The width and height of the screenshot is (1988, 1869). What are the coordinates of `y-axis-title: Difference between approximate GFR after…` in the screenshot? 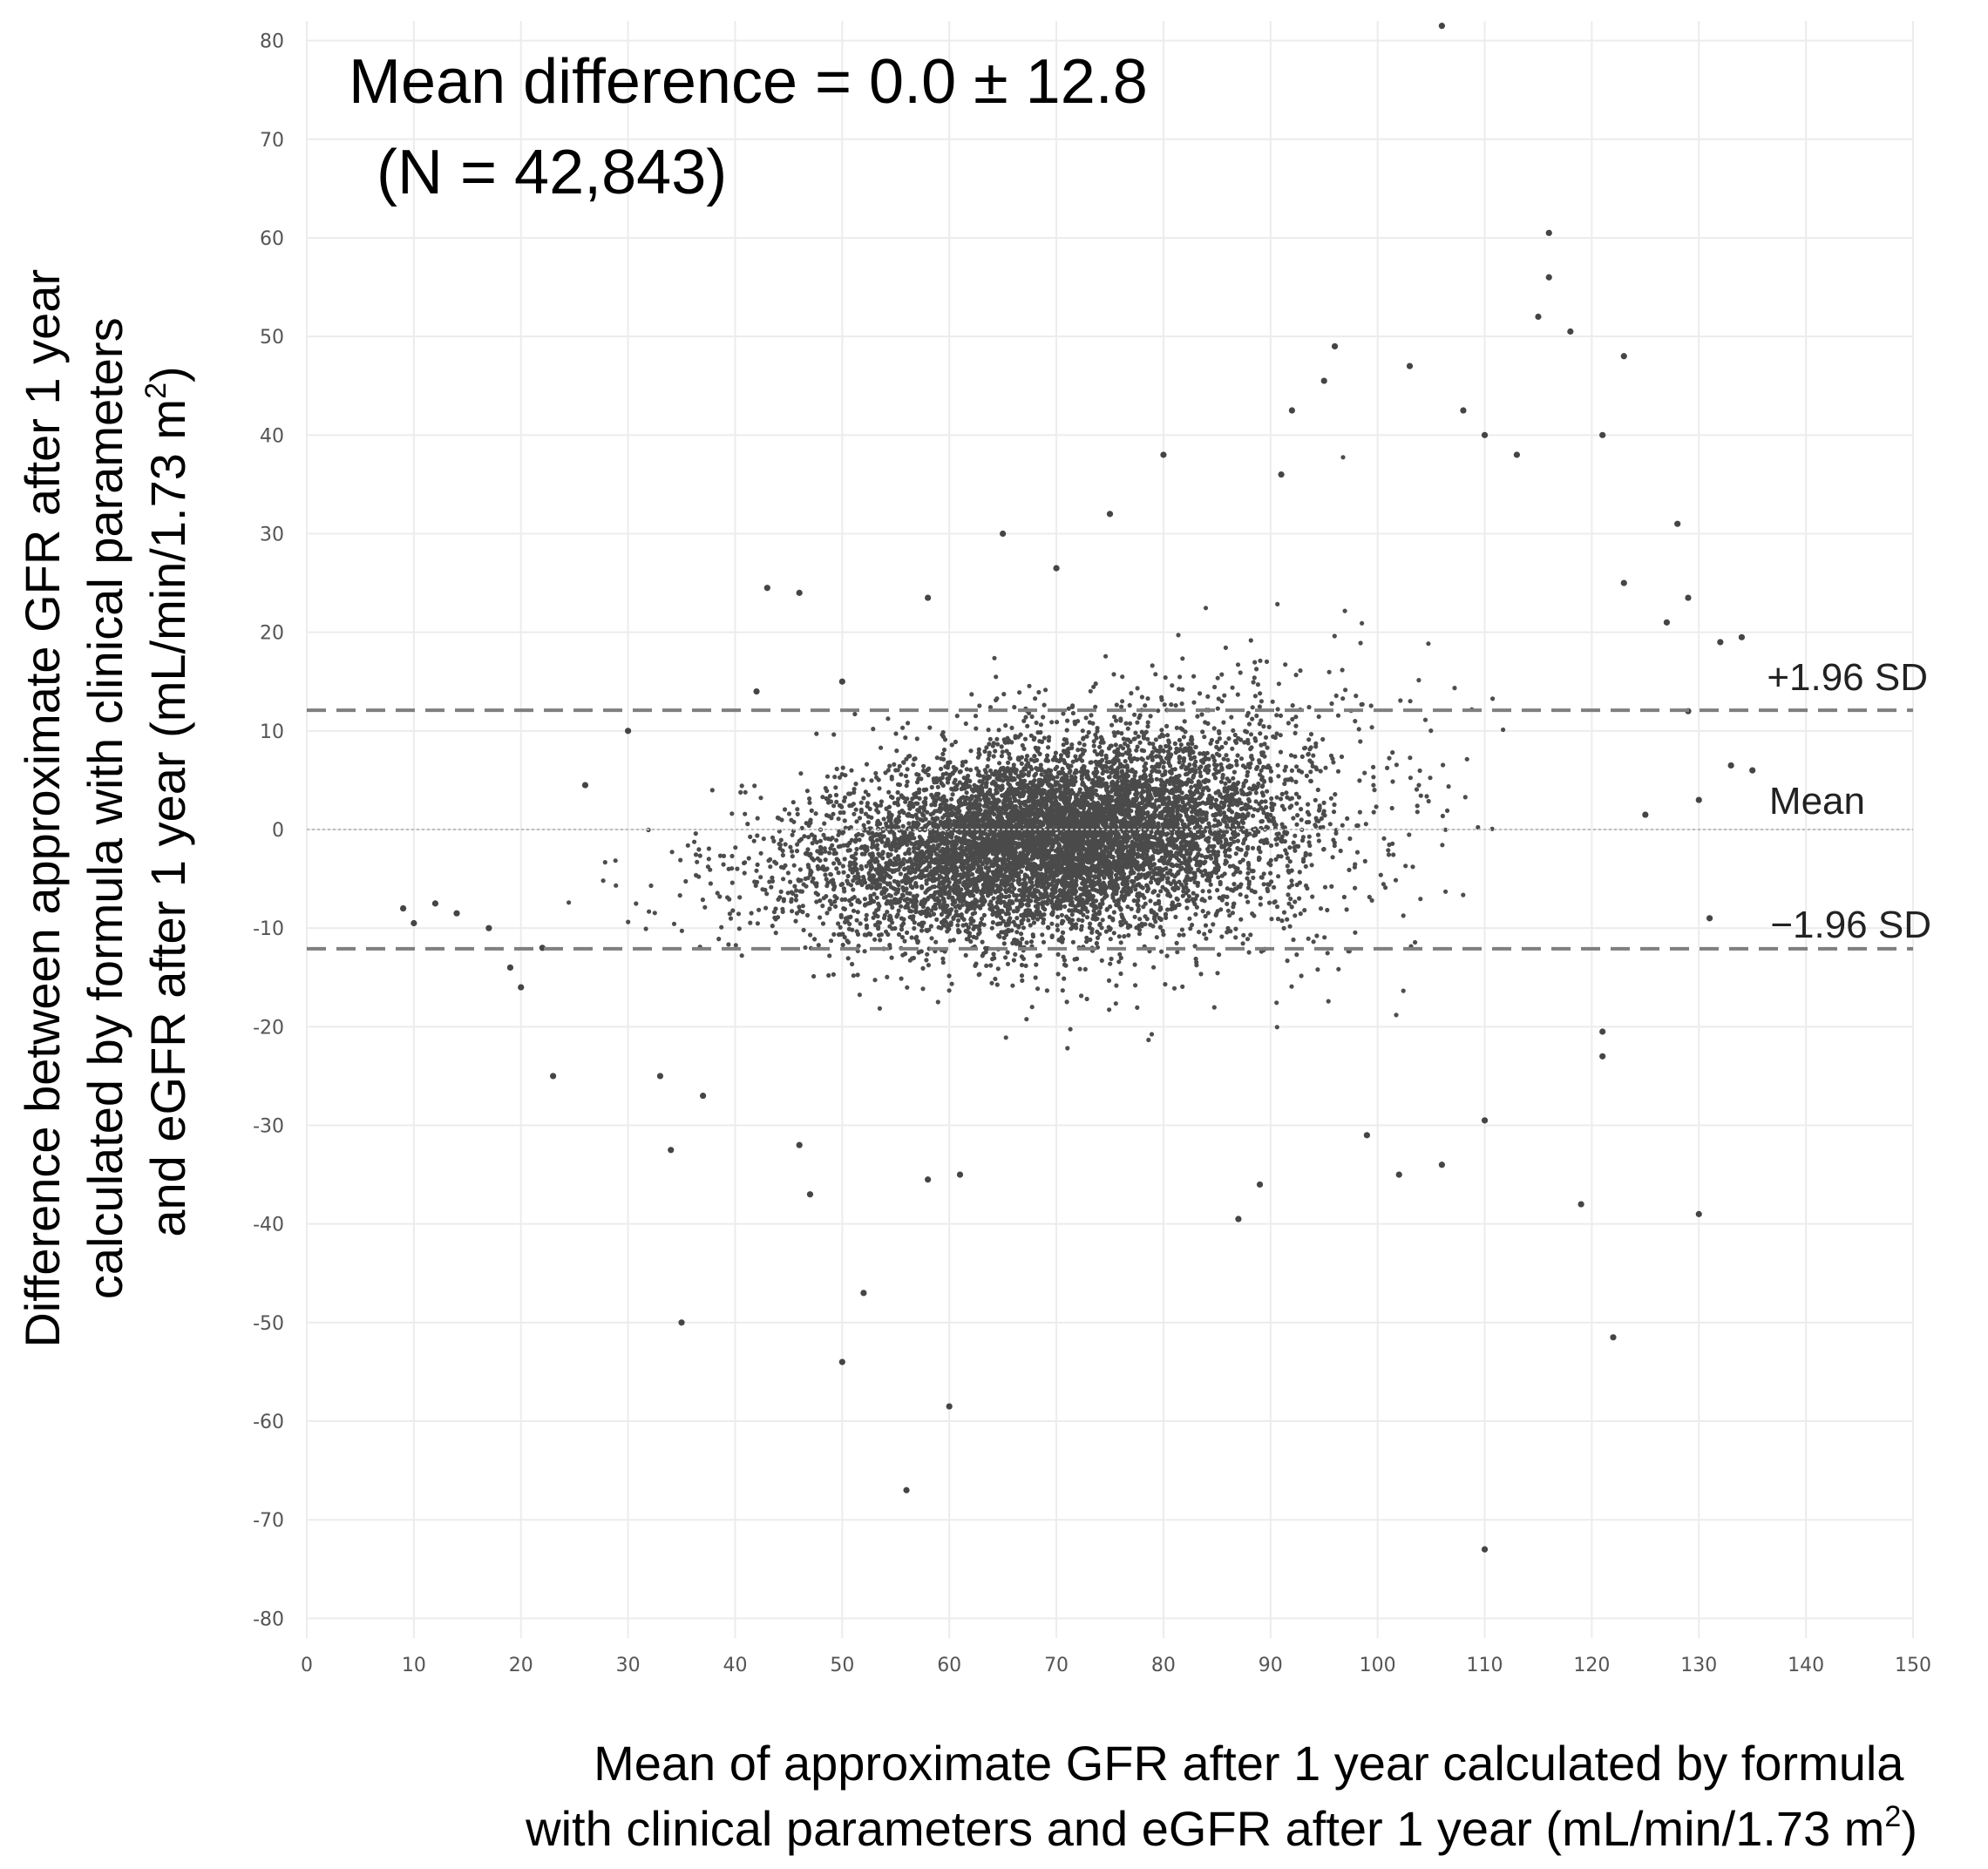 It's located at (105, 808).